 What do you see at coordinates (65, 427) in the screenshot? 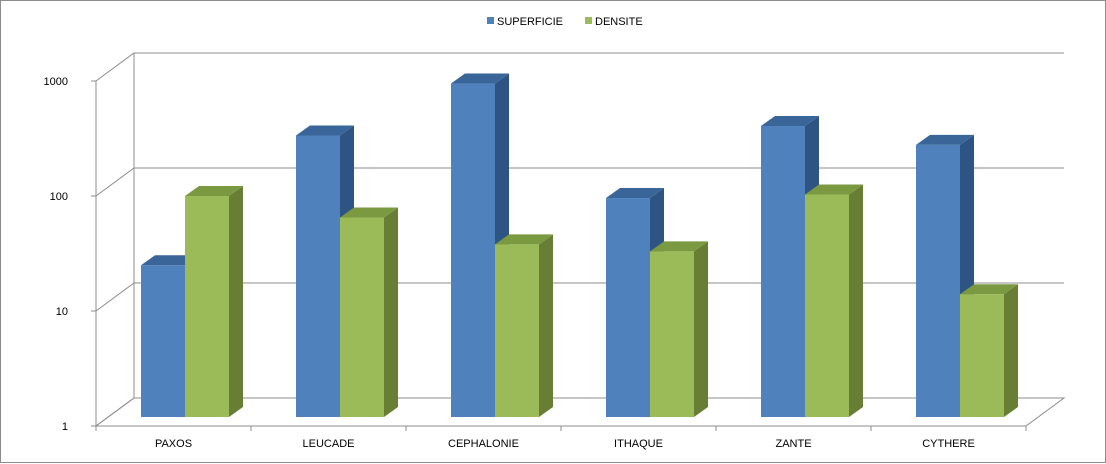
I see `y-tick-label: 1` at bounding box center [65, 427].